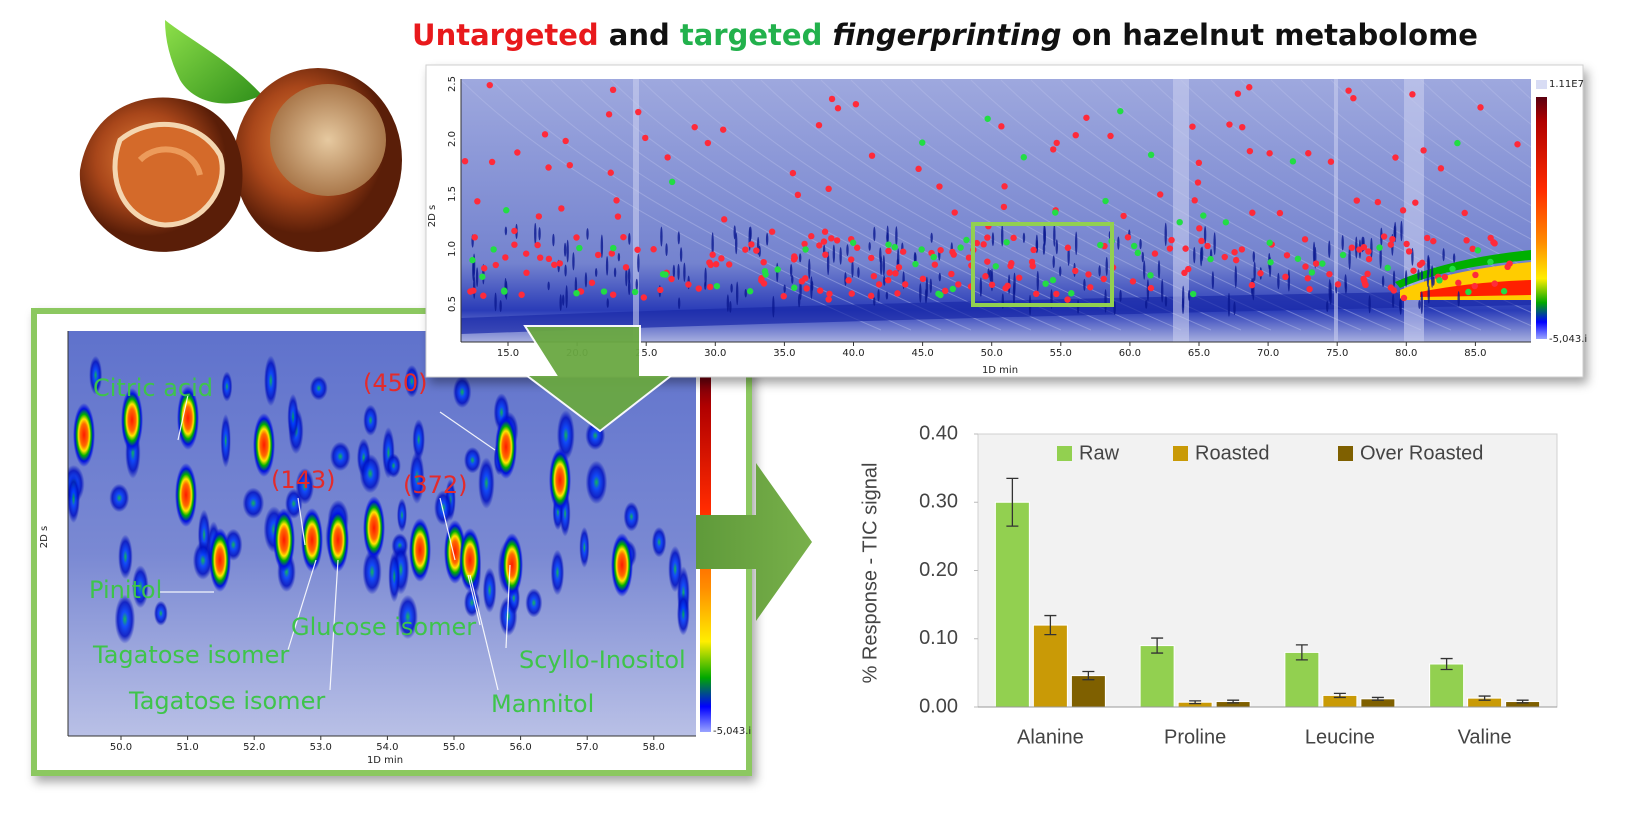 The height and width of the screenshot is (840, 1650). Describe the element at coordinates (542, 704) in the screenshot. I see `compound-label: Mannitol` at that location.